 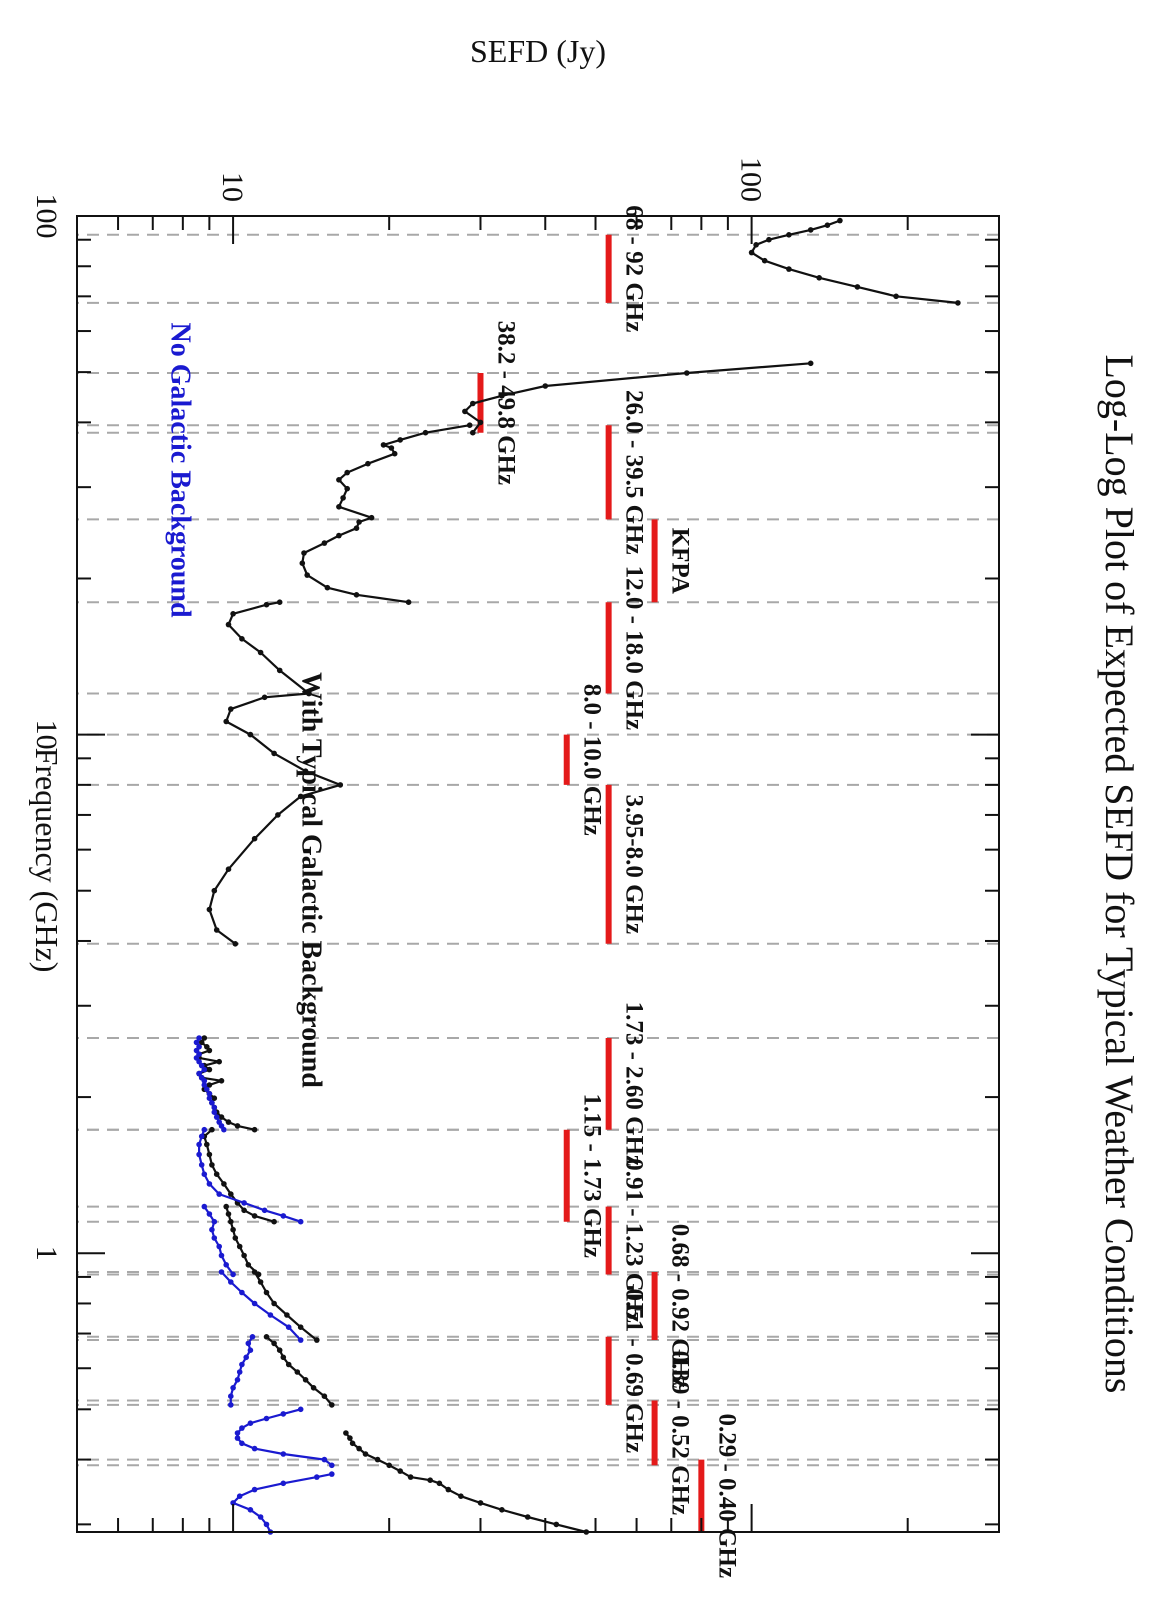 What do you see at coordinates (680, 561) in the screenshot?
I see `band-label-10: KFPA` at bounding box center [680, 561].